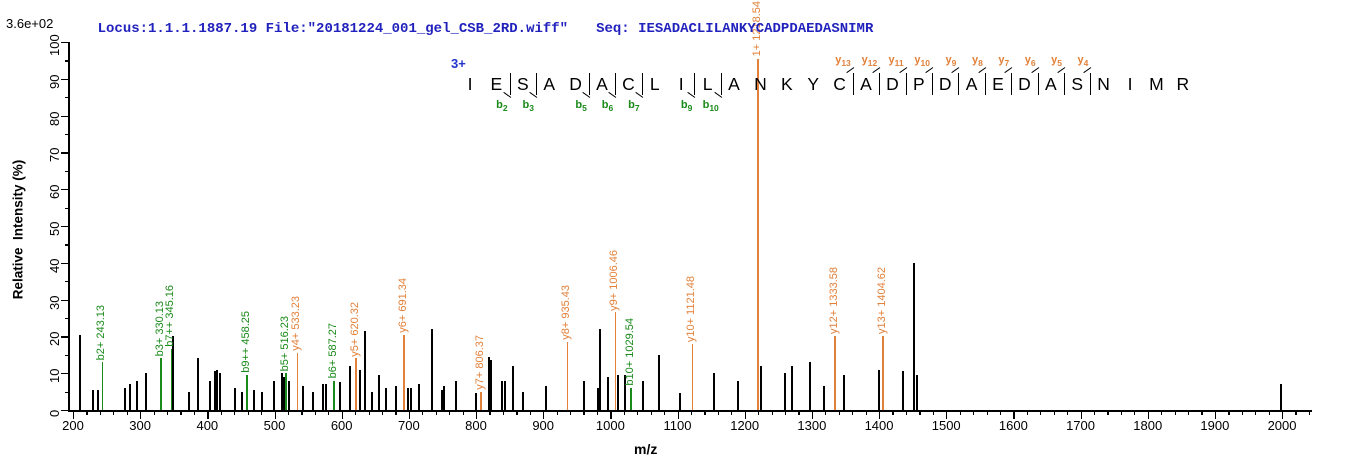 The height and width of the screenshot is (473, 1362). Describe the element at coordinates (73, 425) in the screenshot. I see `x-tick-label: 200` at that location.